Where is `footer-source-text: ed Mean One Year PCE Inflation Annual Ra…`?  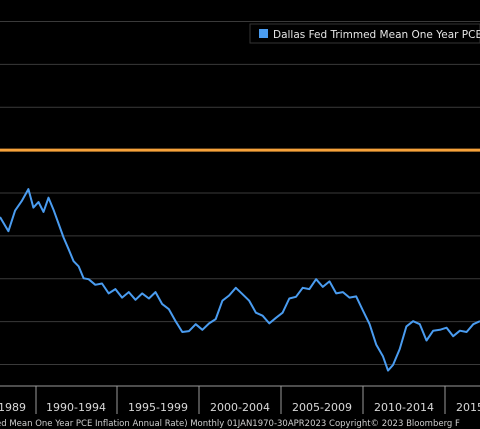
footer-source-text: ed Mean One Year PCE Inflation Annual Ra… is located at coordinates (230, 424).